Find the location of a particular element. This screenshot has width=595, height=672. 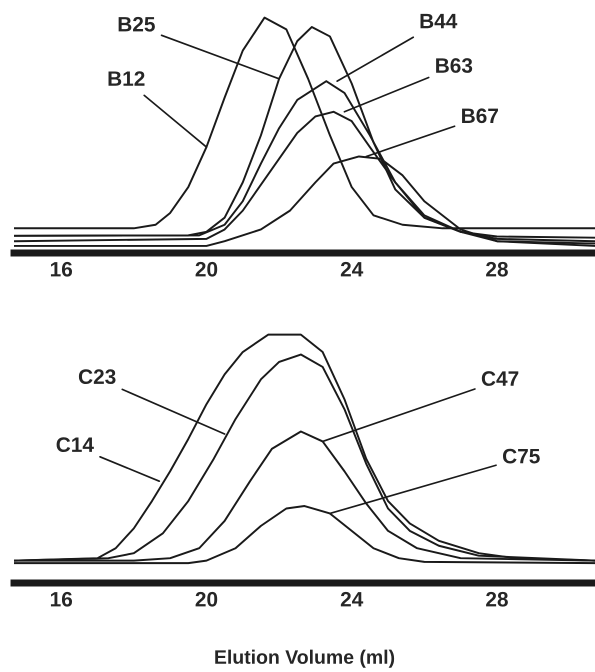

annotation: B63 is located at coordinates (454, 65).